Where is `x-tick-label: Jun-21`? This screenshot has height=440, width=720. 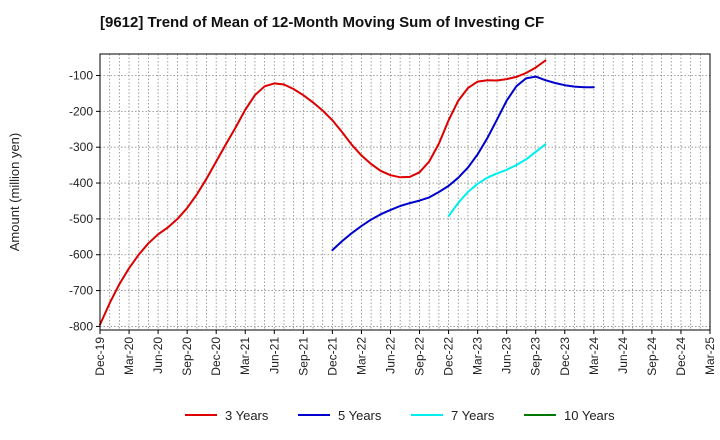
x-tick-label: Jun-21 is located at coordinates (274, 355).